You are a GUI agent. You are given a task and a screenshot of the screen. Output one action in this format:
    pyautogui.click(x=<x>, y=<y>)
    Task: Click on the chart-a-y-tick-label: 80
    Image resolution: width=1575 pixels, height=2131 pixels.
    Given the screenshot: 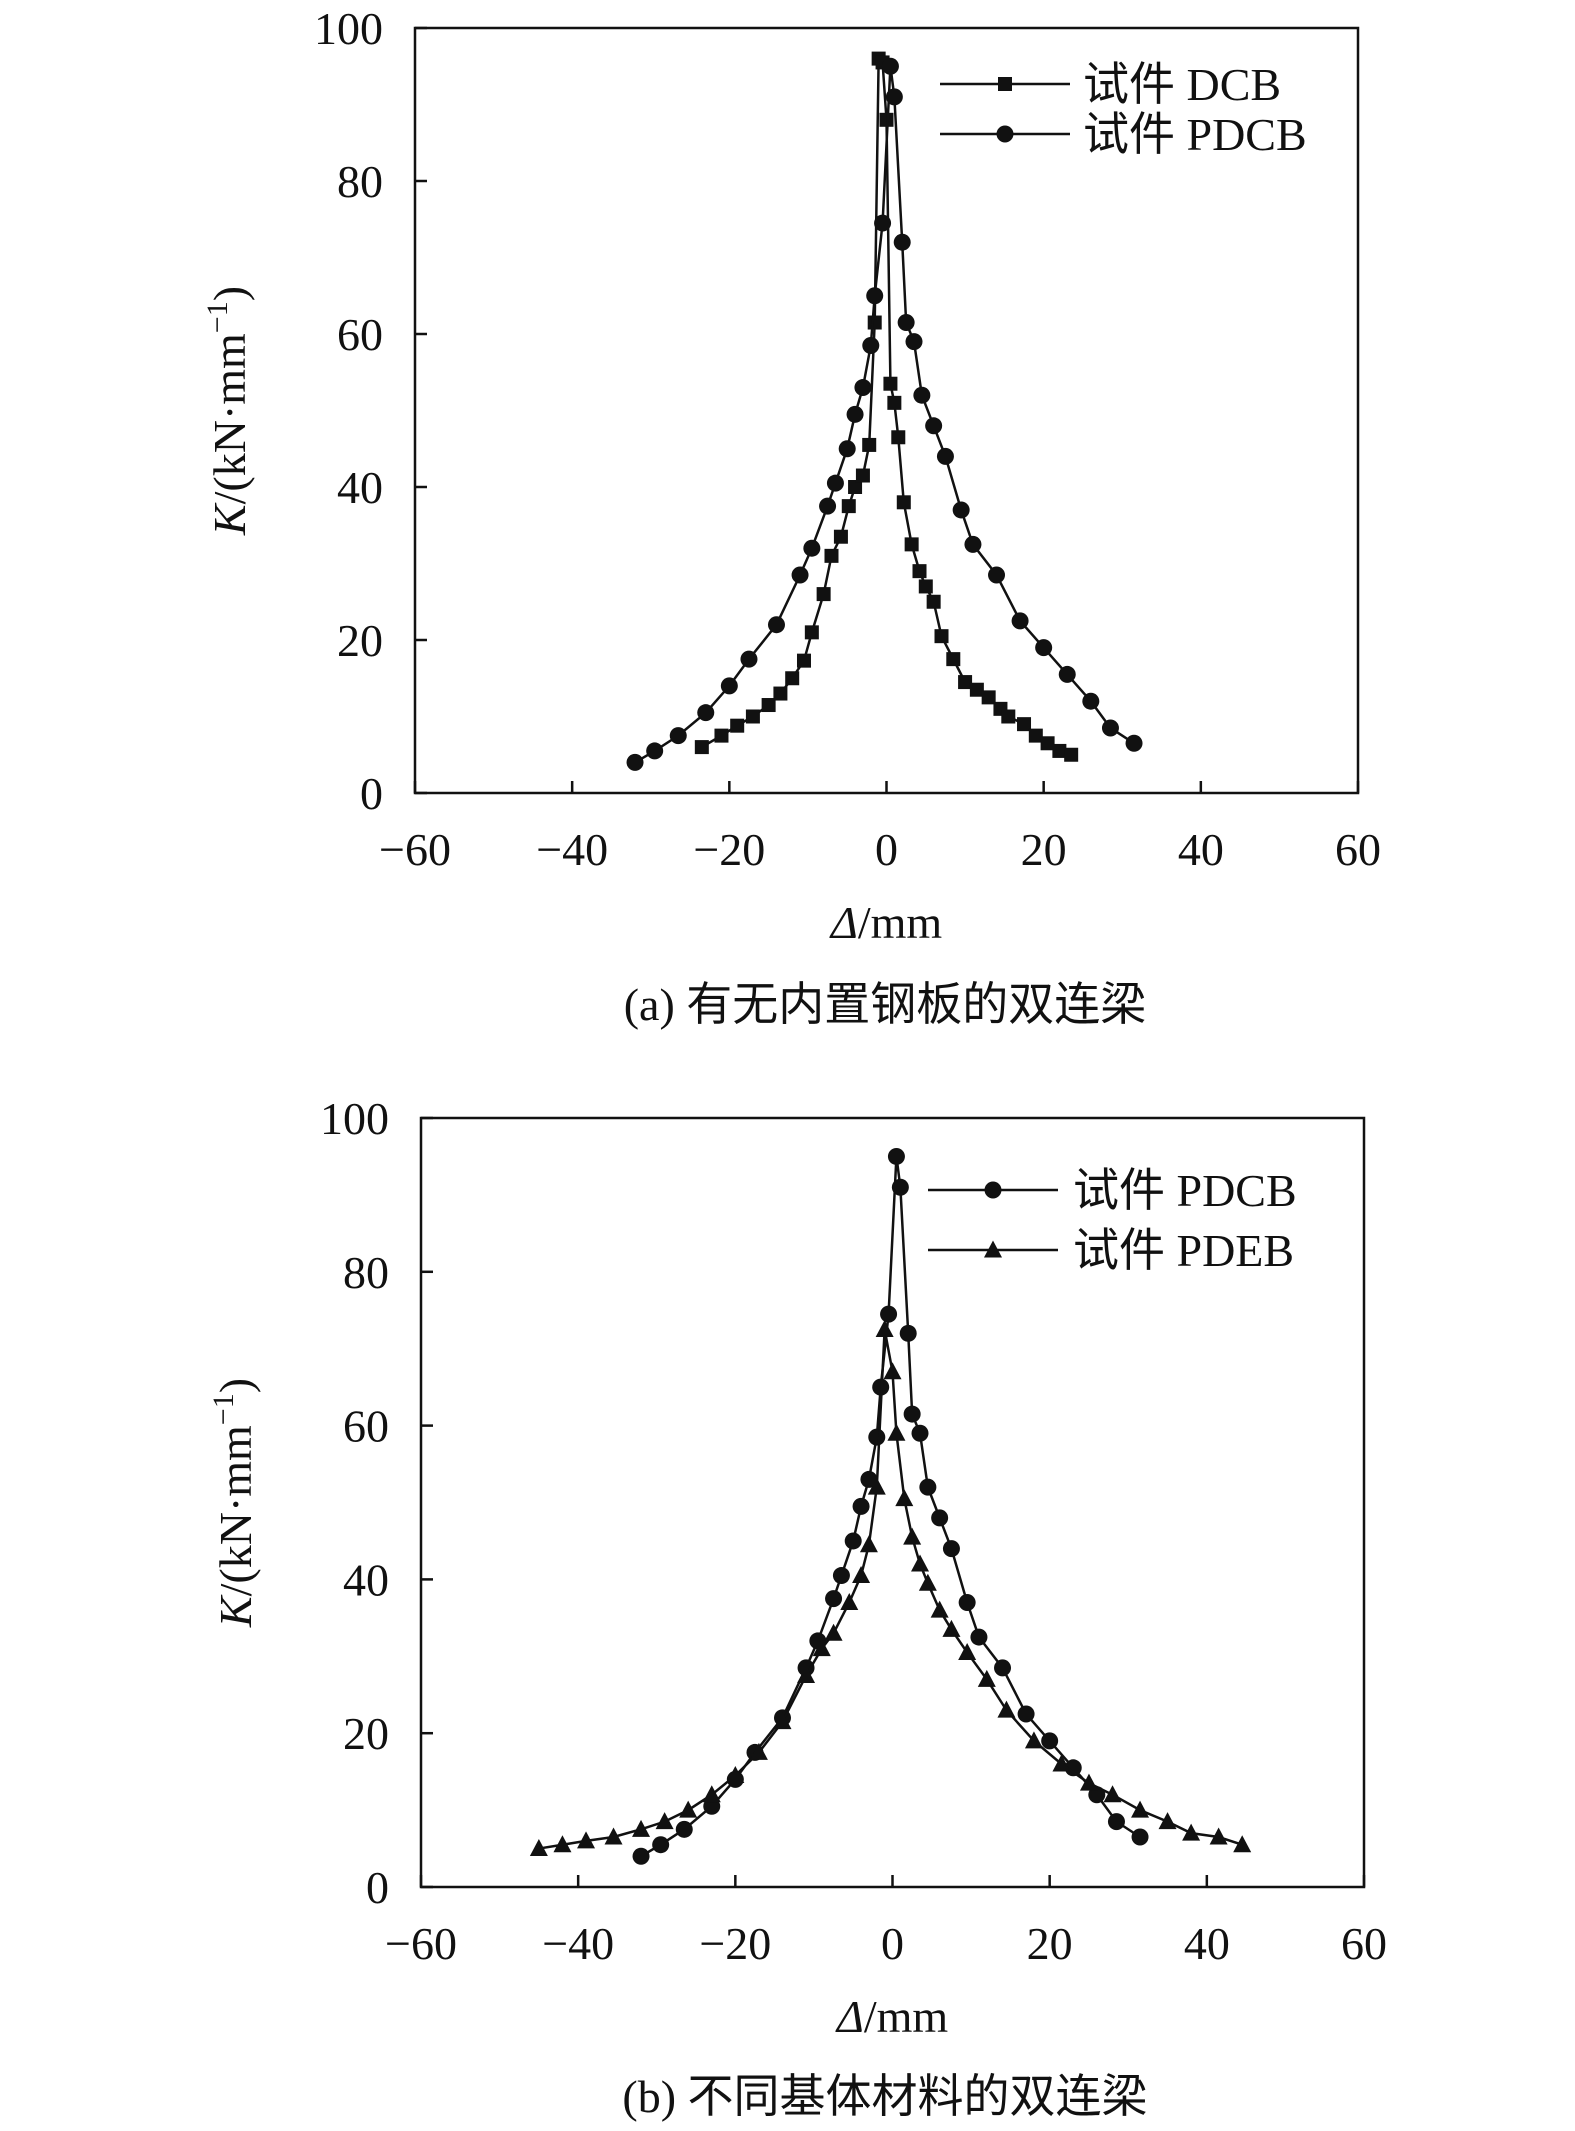 What is the action you would take?
    pyautogui.click(x=360, y=181)
    